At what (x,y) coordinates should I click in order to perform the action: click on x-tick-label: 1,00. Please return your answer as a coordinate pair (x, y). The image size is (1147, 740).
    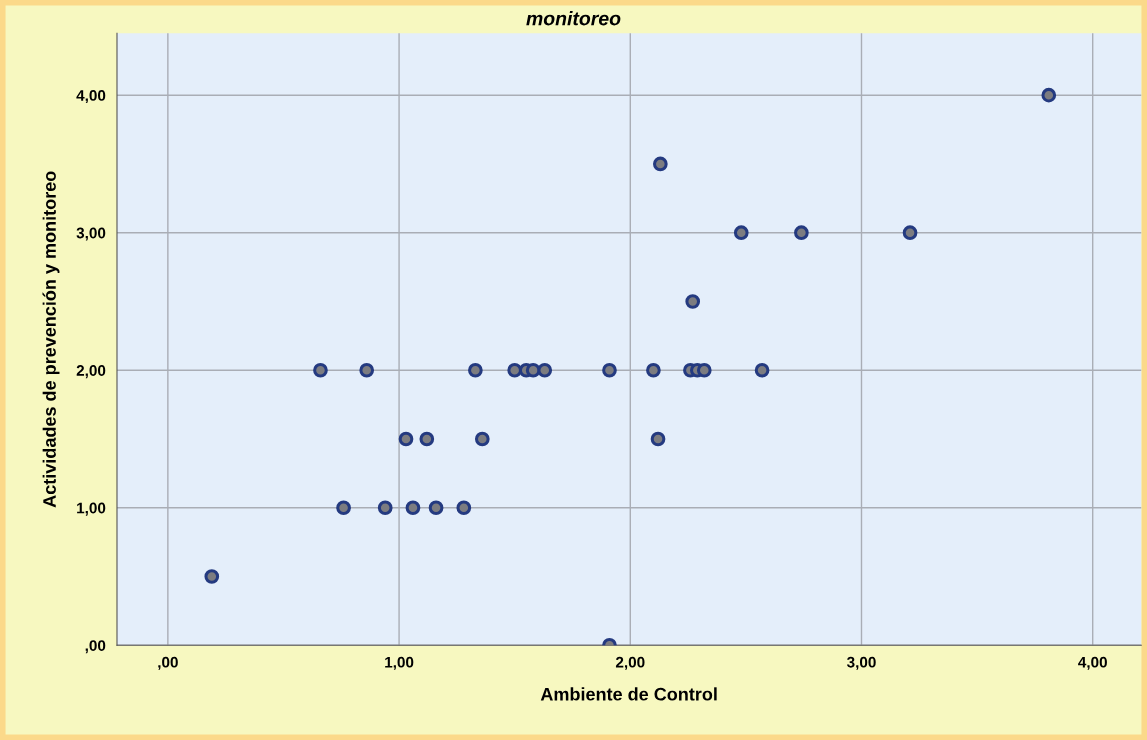
    Looking at the image, I should click on (399, 663).